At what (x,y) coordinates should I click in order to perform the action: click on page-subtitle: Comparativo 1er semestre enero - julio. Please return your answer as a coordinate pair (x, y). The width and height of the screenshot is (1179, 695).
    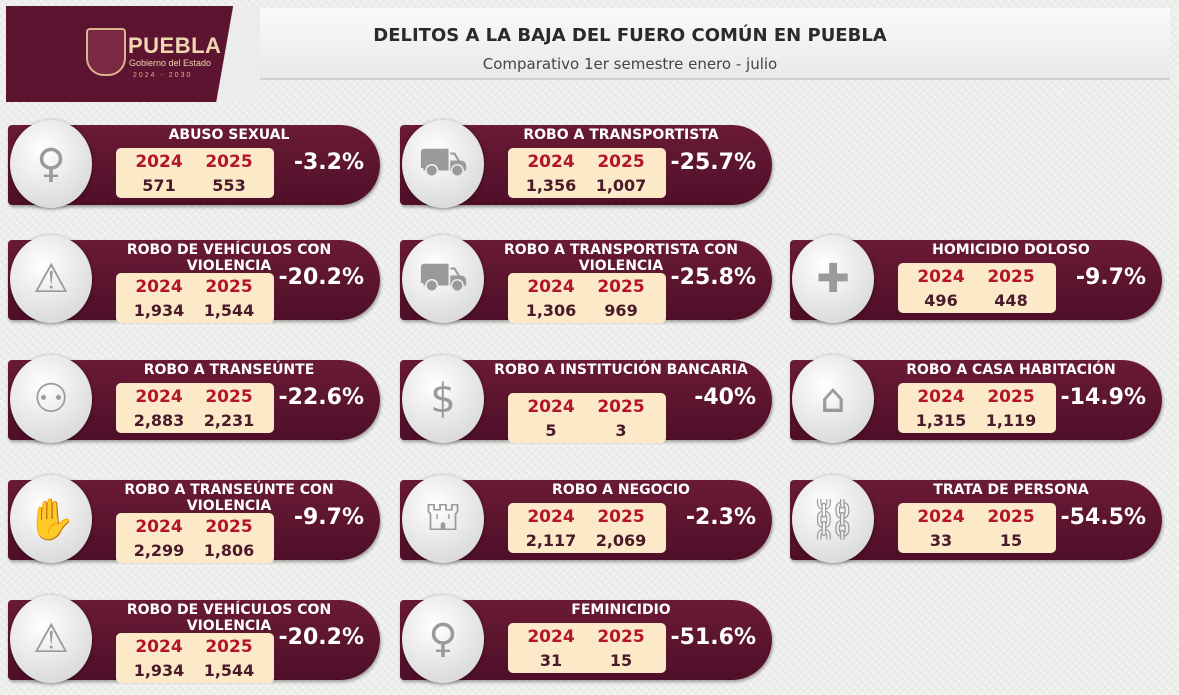
    Looking at the image, I should click on (630, 64).